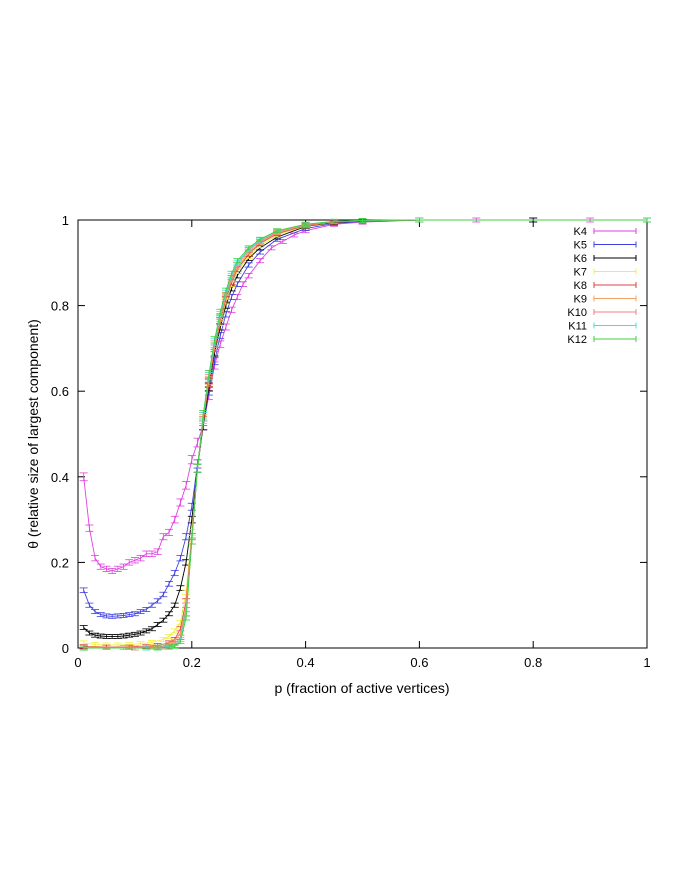 The height and width of the screenshot is (896, 692). What do you see at coordinates (580, 246) in the screenshot?
I see `legend-label: K5` at bounding box center [580, 246].